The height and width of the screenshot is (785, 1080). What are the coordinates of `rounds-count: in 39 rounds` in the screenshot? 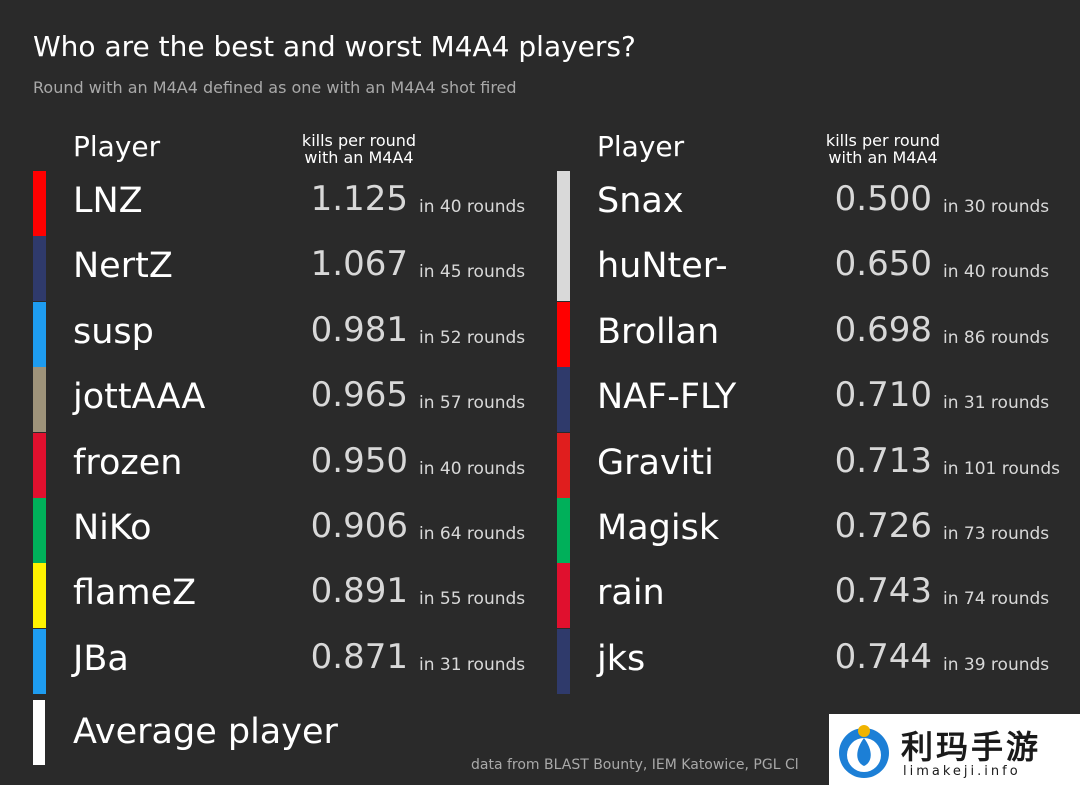 It's located at (996, 664).